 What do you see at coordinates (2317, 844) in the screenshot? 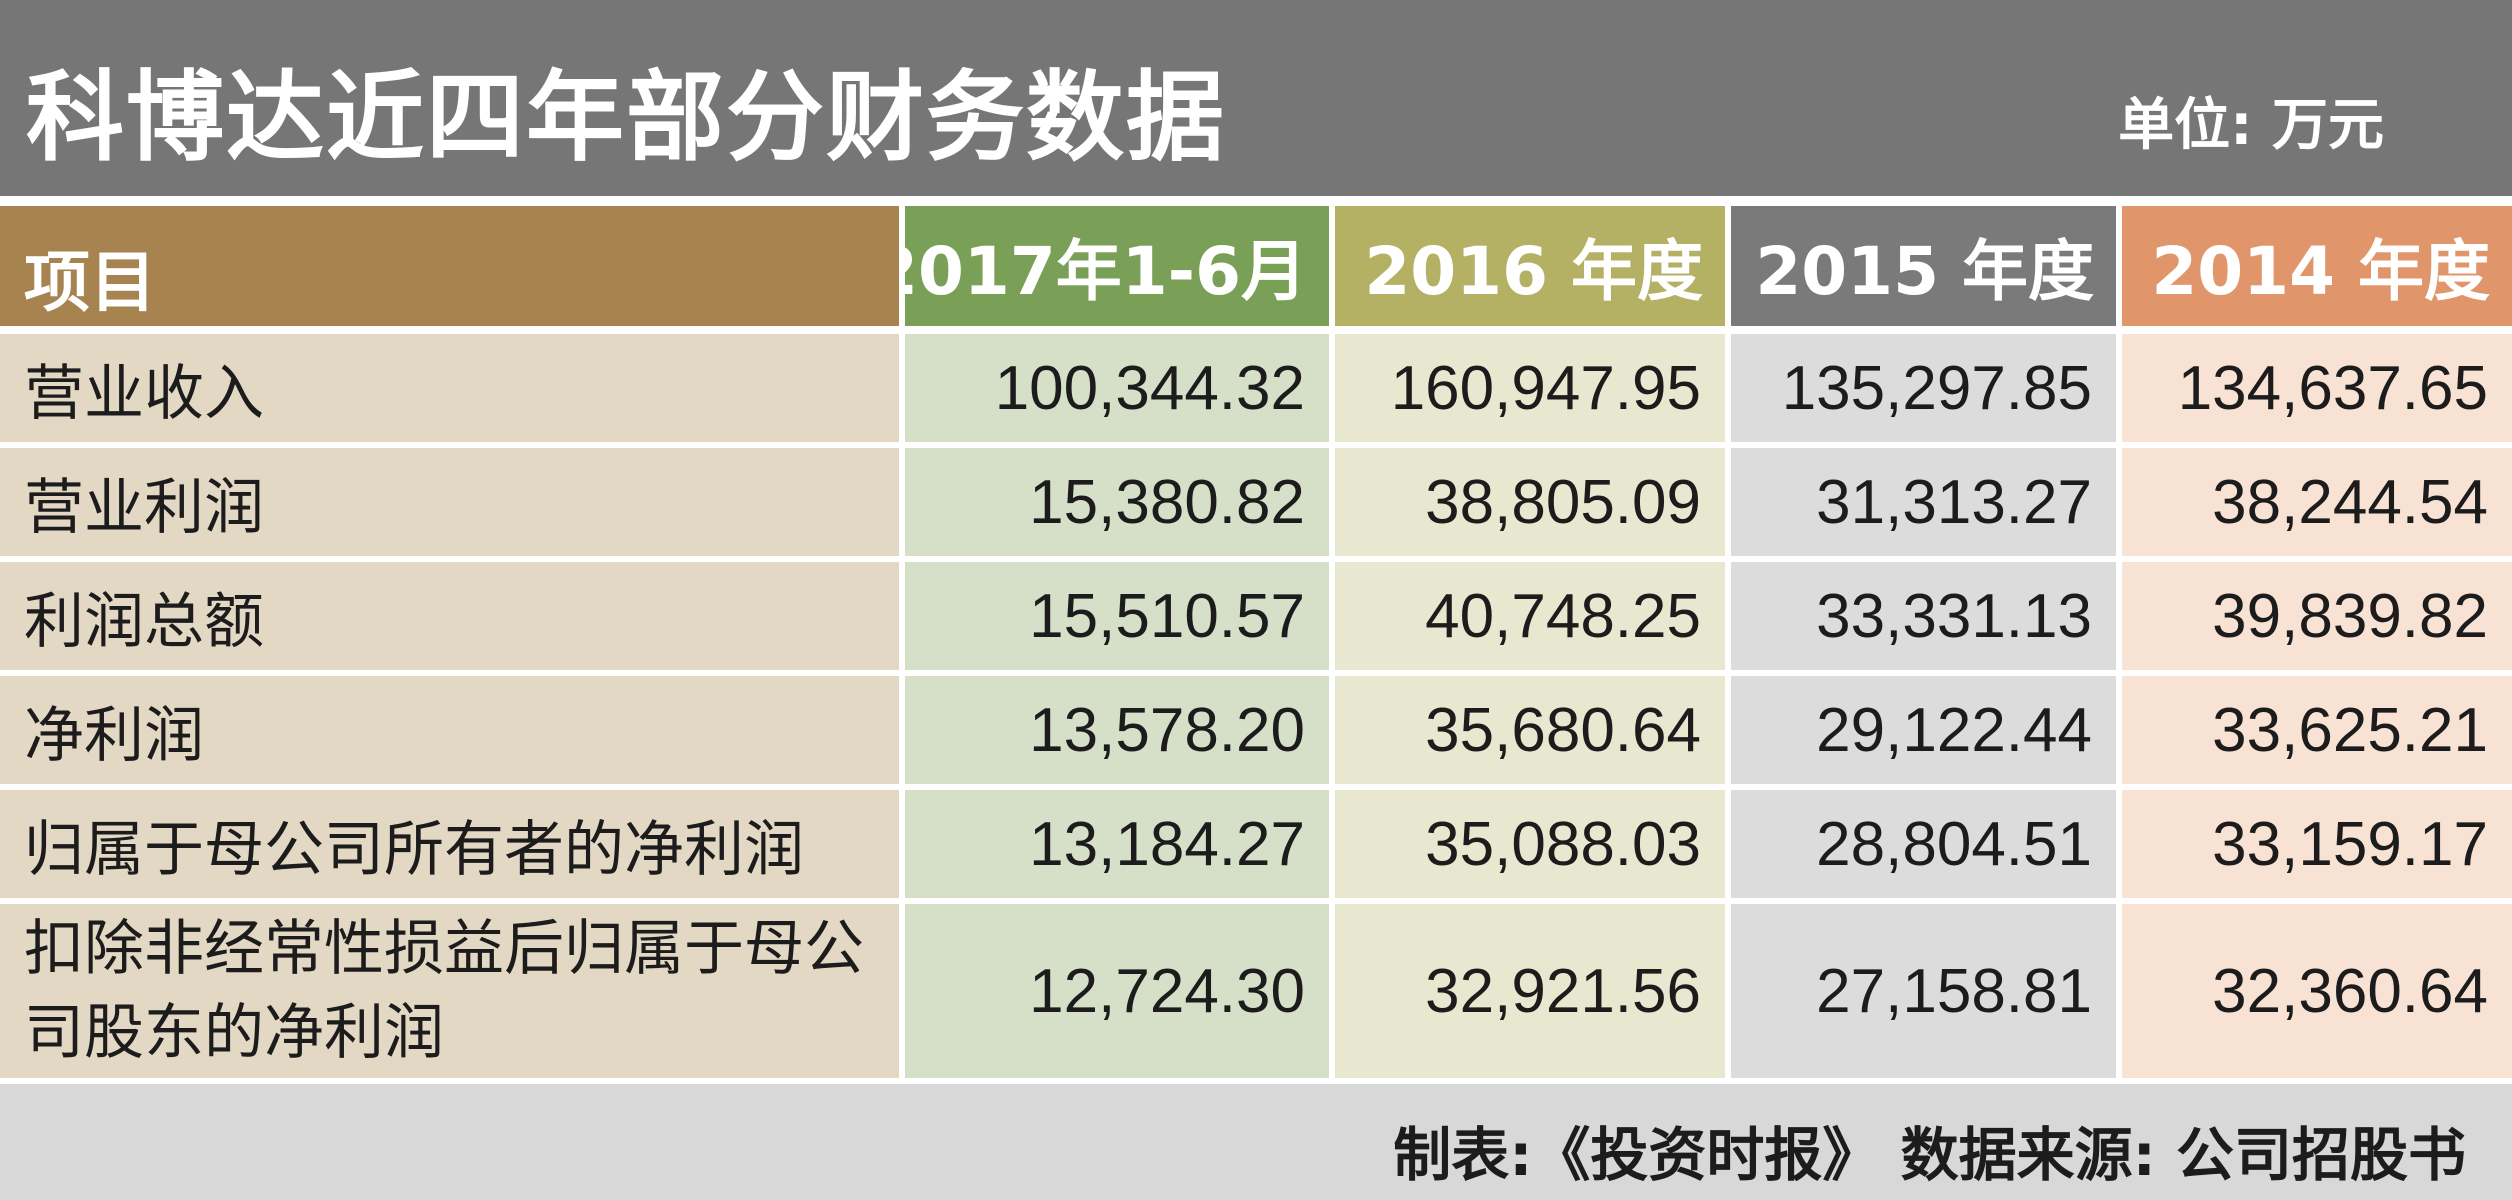
I see `value-2014: 33,159.17` at bounding box center [2317, 844].